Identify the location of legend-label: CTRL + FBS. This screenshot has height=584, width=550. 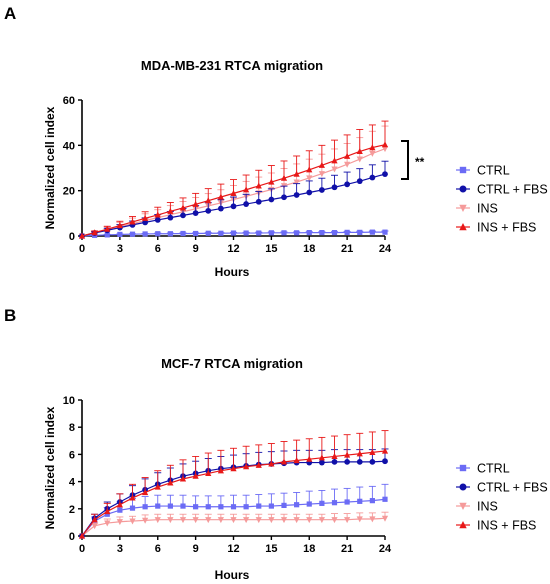
(512, 488).